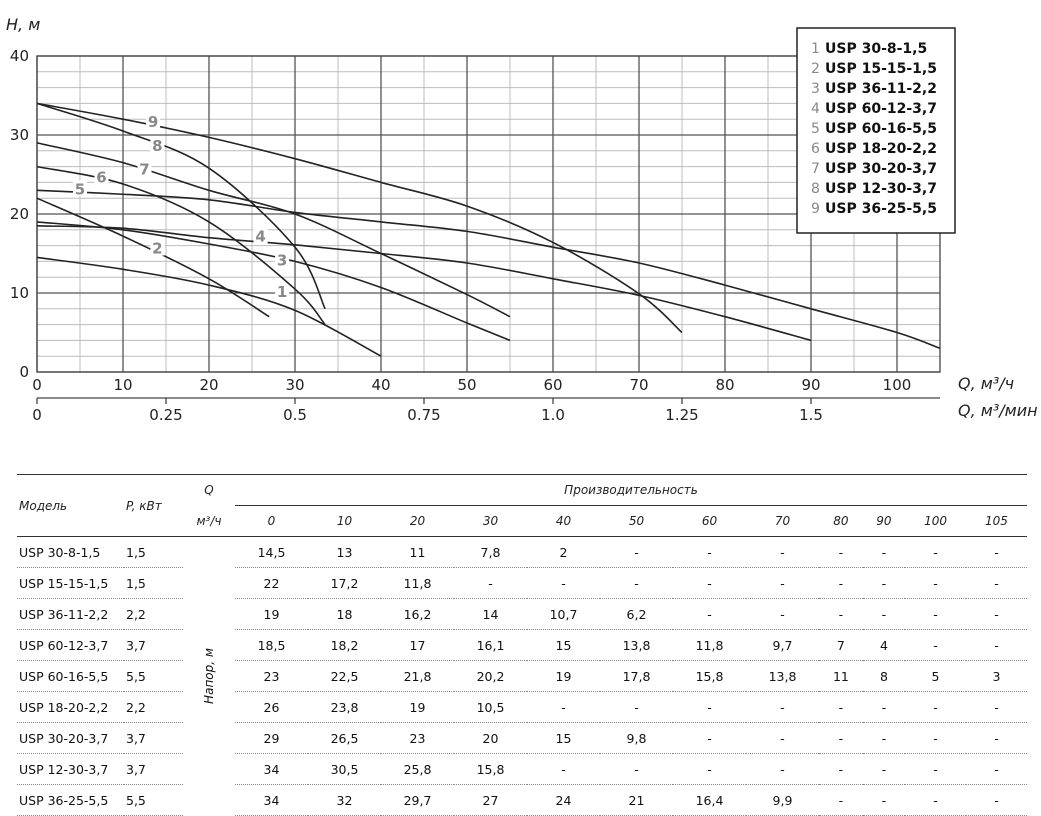 Image resolution: width=1041 pixels, height=816 pixels. I want to click on header-group: Производительность, so click(631, 490).